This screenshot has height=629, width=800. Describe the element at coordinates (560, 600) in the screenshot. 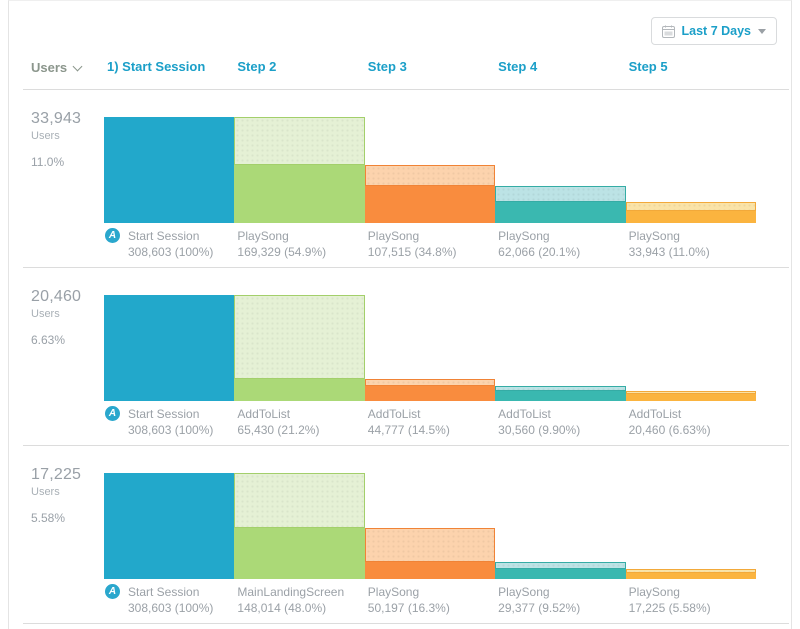

I see `step-caption: PlaySong 29,377 (9.52%)` at that location.